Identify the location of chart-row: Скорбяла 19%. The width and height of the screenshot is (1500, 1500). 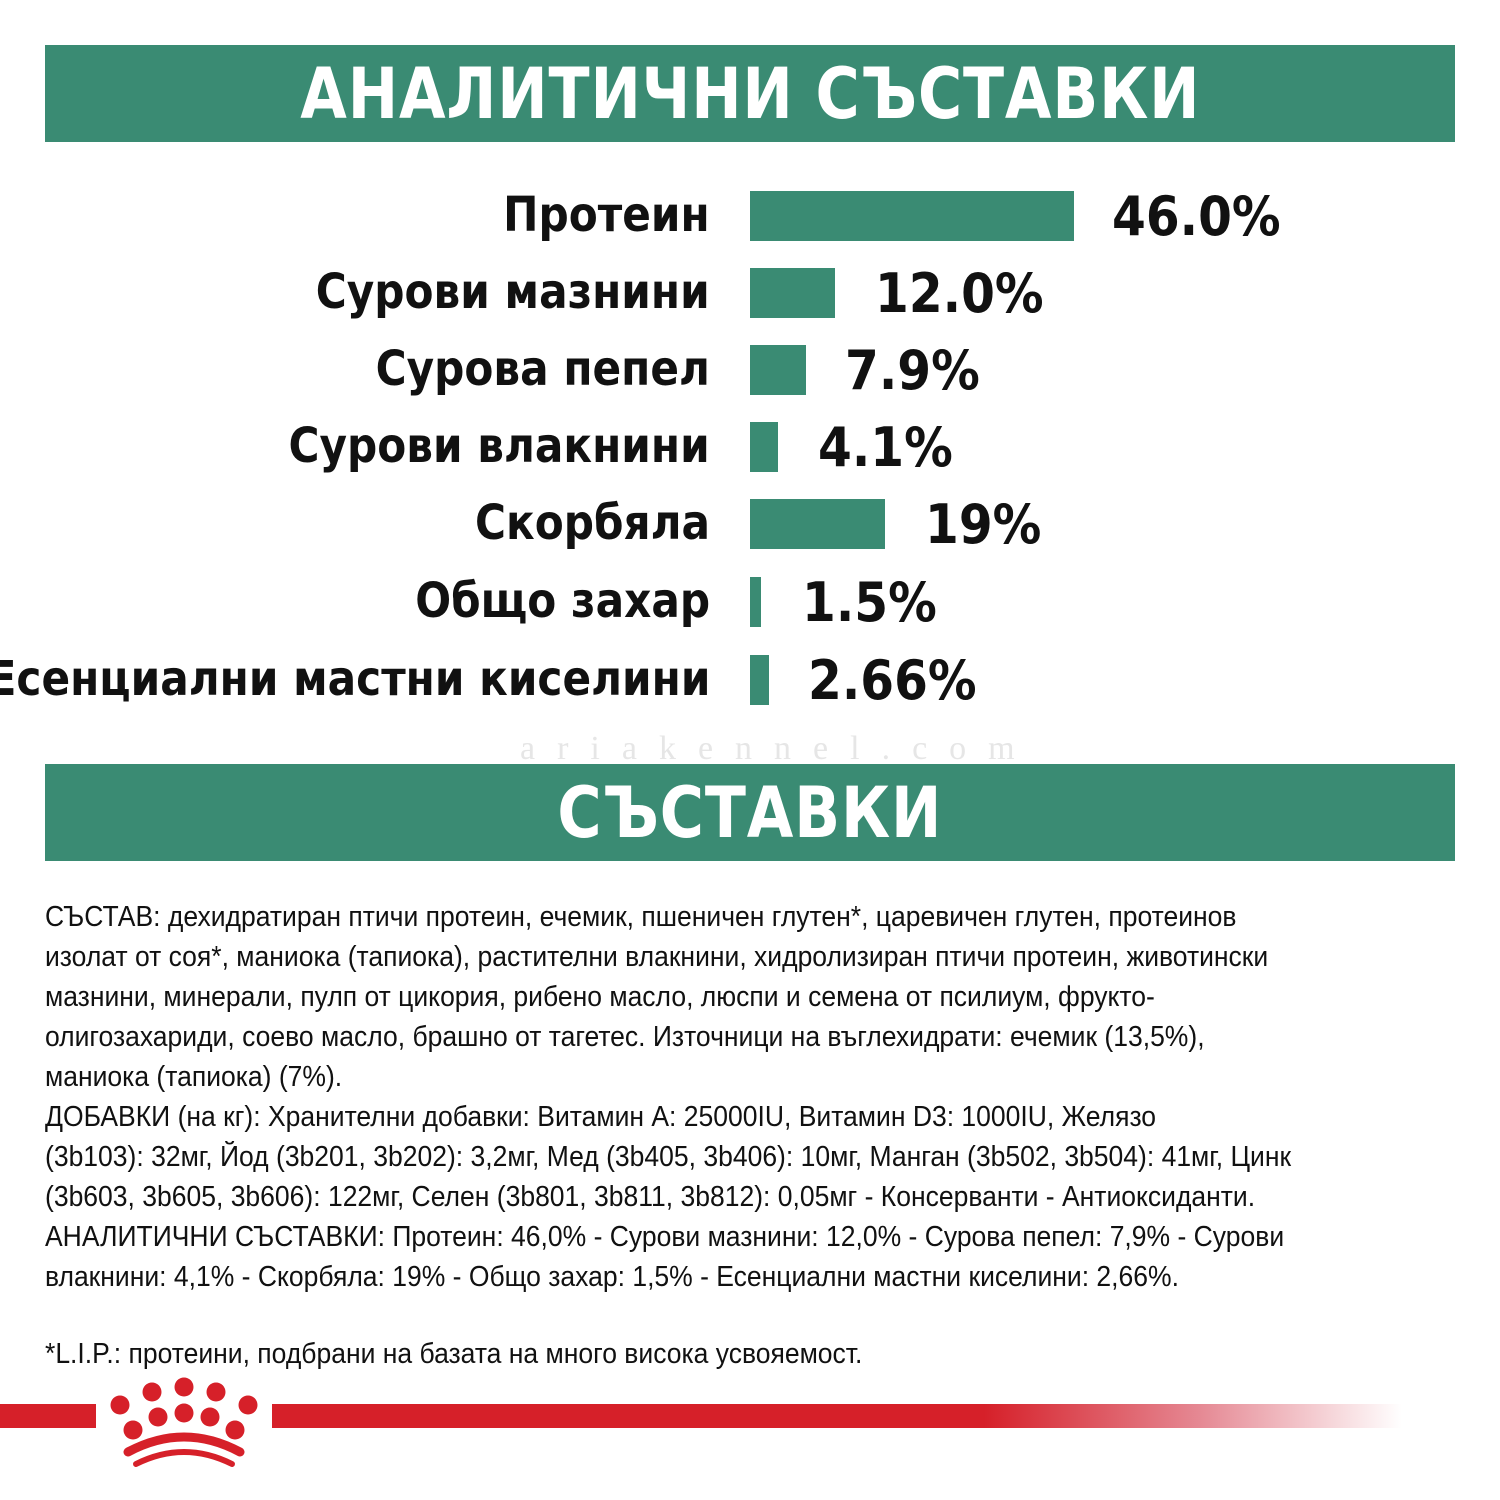
(750, 524).